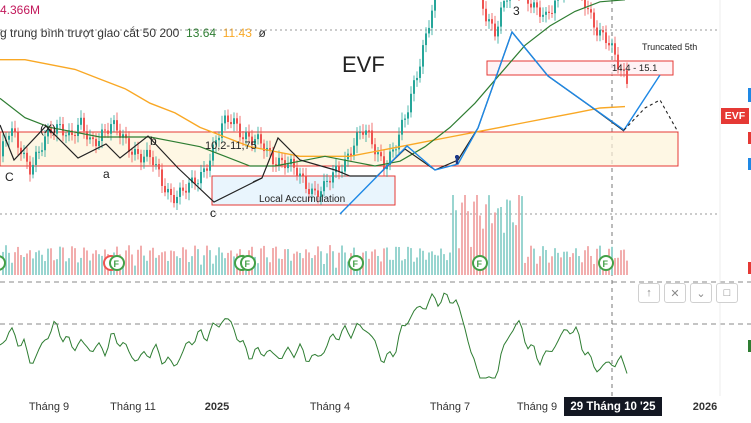 The height and width of the screenshot is (423, 751). What do you see at coordinates (701, 293) in the screenshot?
I see `pane-collapse-button: ⌄` at bounding box center [701, 293].